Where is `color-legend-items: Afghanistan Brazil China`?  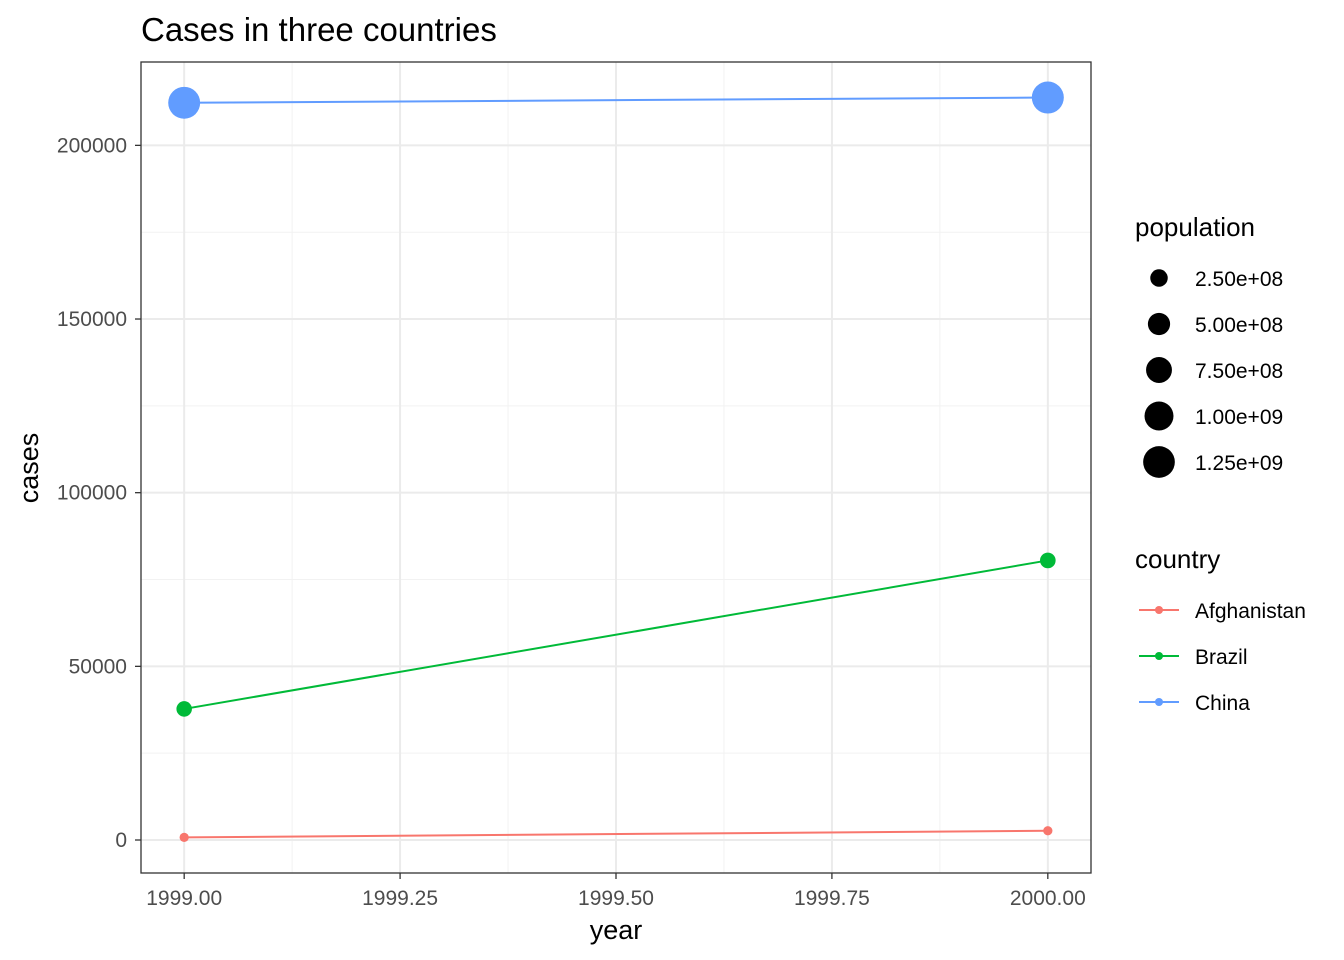 color-legend-items: Afghanistan Brazil China is located at coordinates (1222, 657).